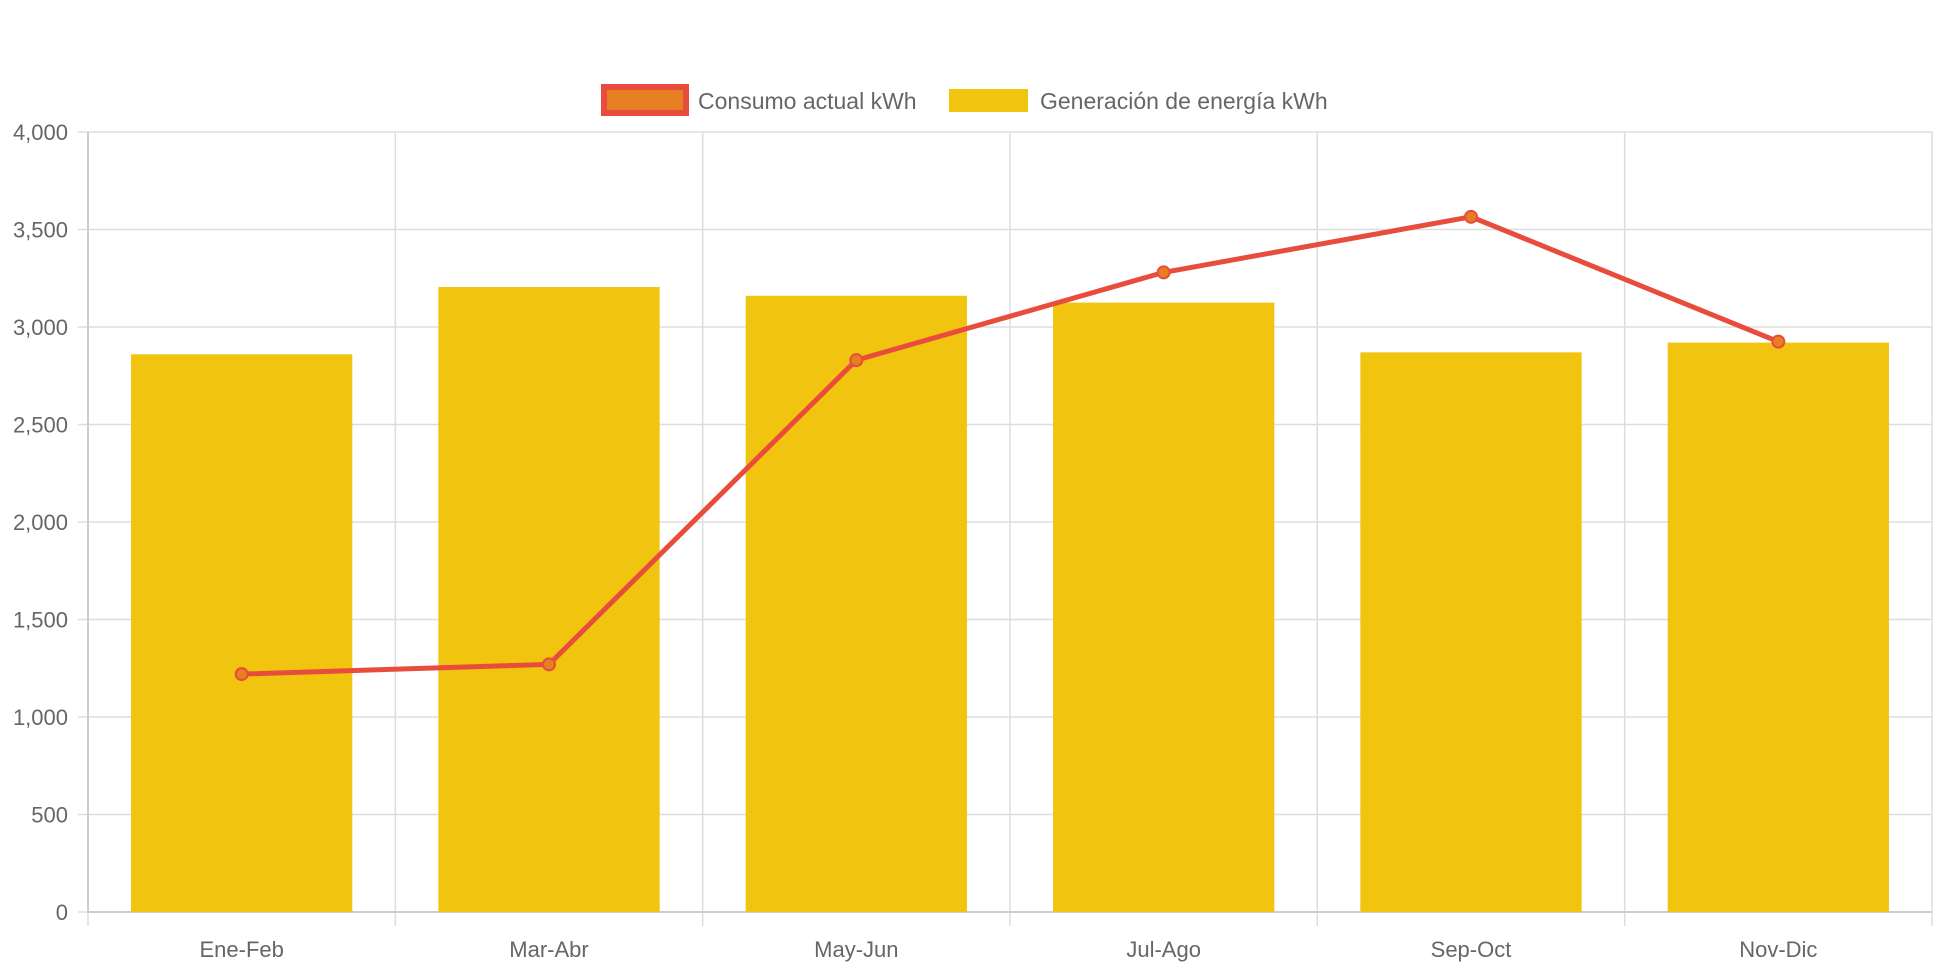  What do you see at coordinates (49, 815) in the screenshot?
I see `y-tick-label: 500` at bounding box center [49, 815].